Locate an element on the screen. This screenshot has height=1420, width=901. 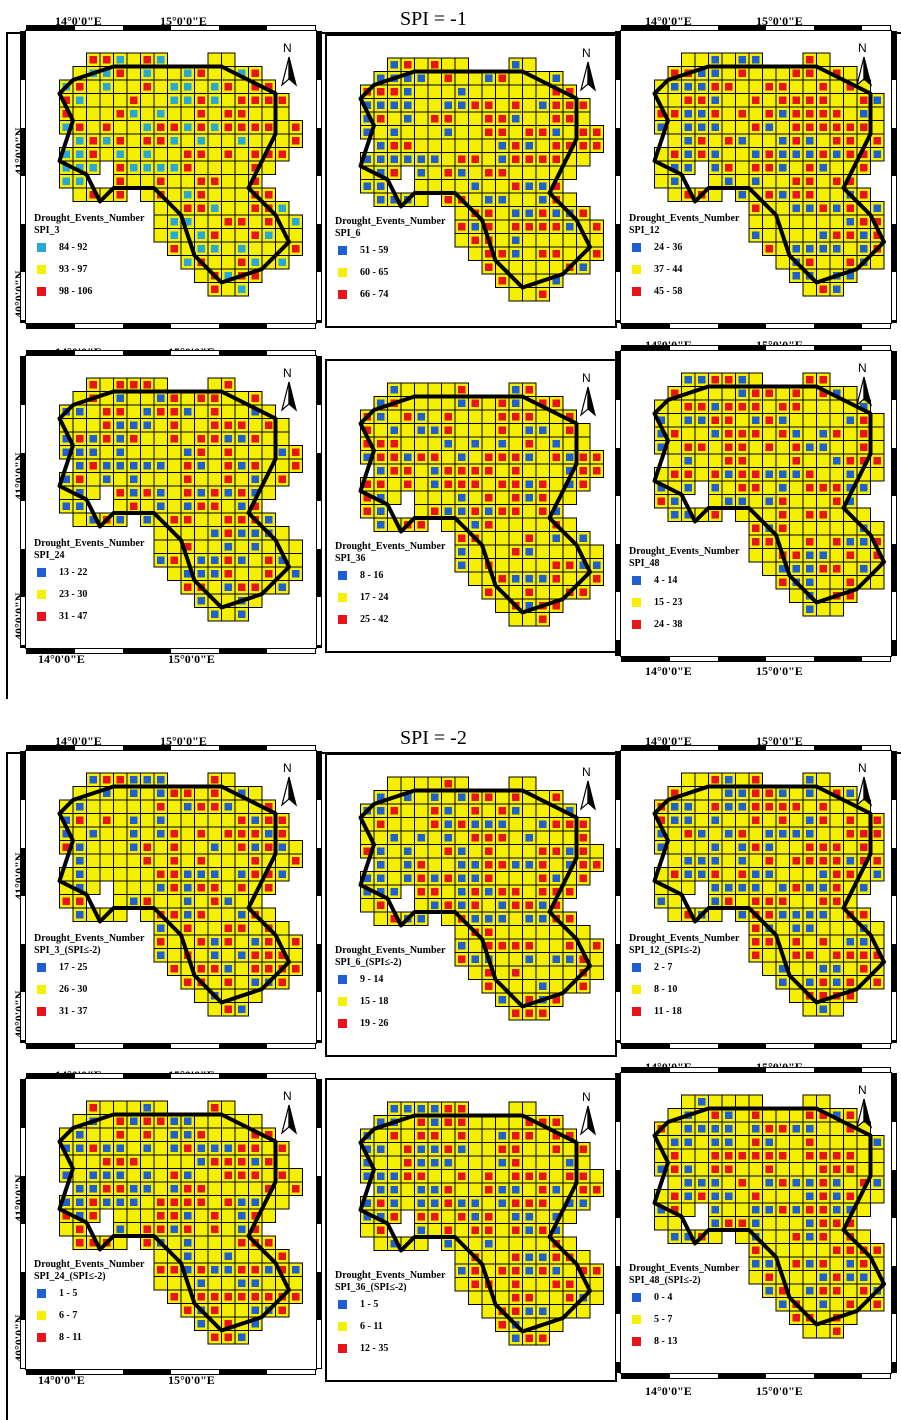
legend-swatch is located at coordinates (41, 291).